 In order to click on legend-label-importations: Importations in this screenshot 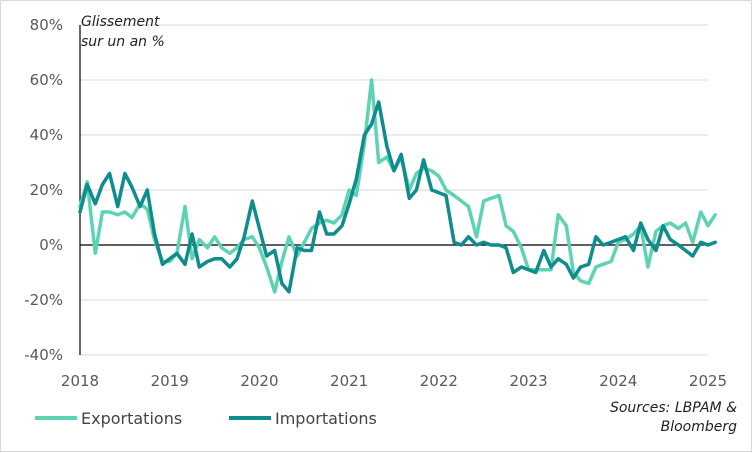, I will do `click(326, 418)`.